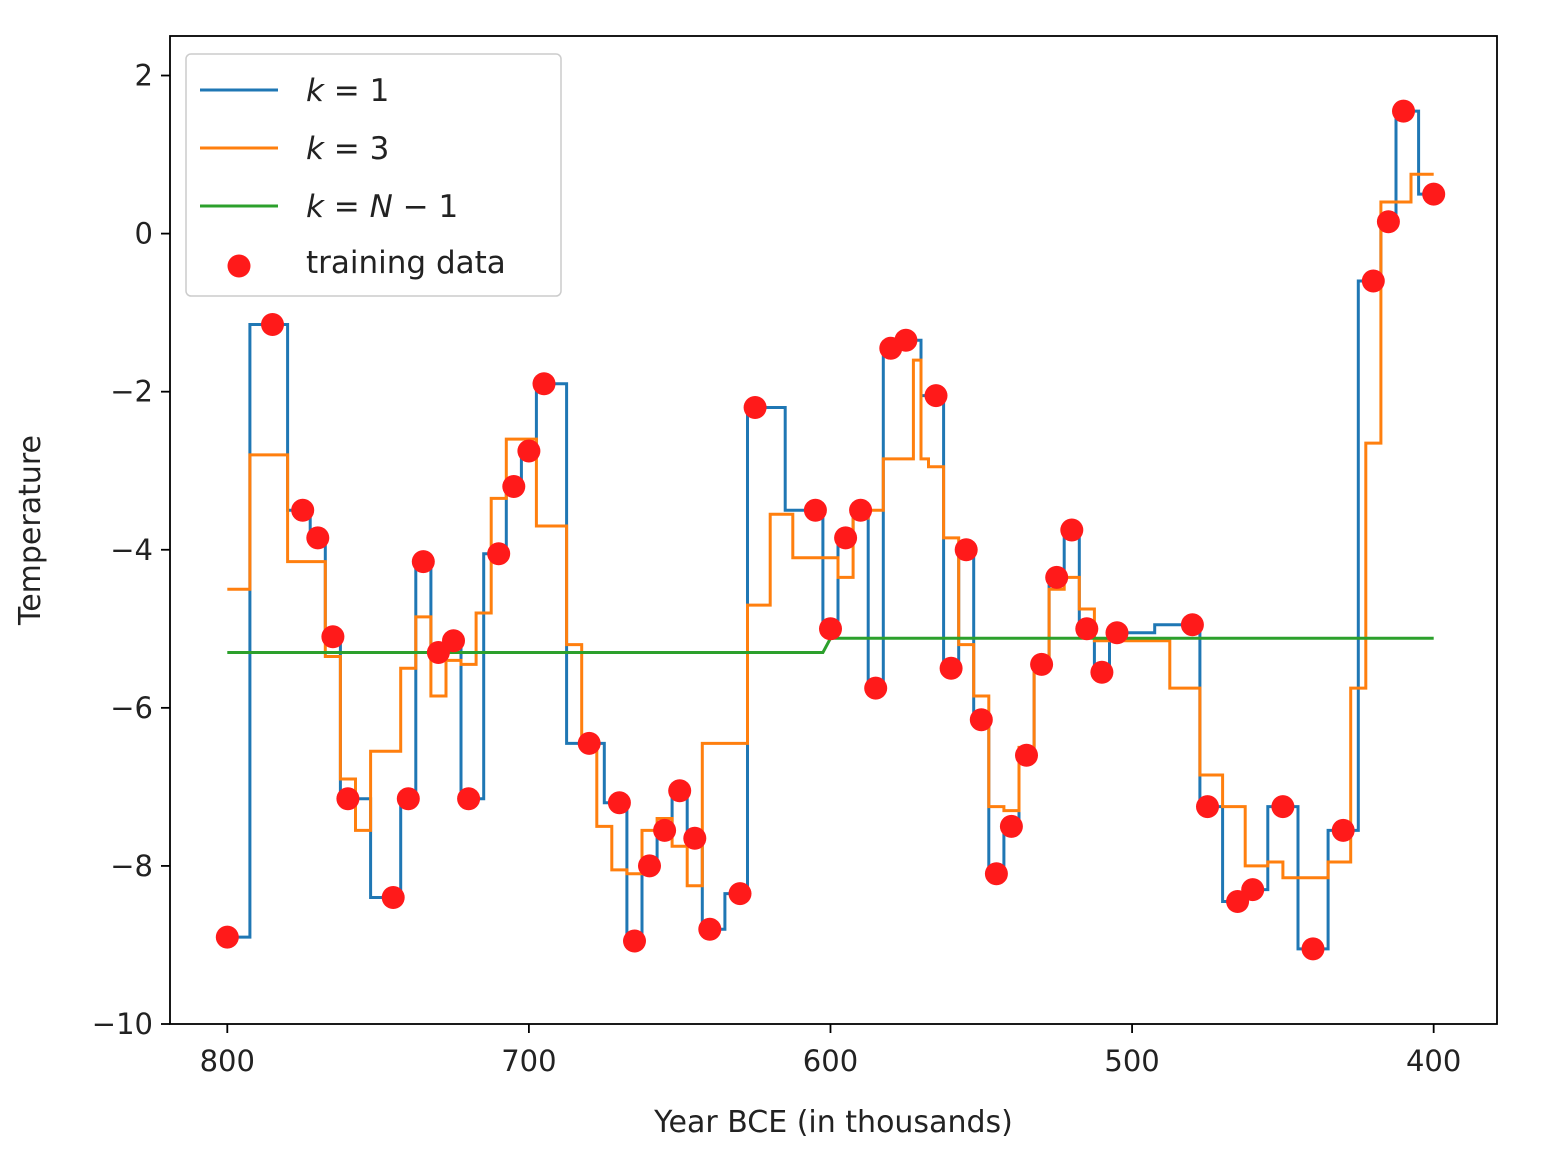 This screenshot has height=1168, width=1552. I want to click on legend-box, so click(373, 175).